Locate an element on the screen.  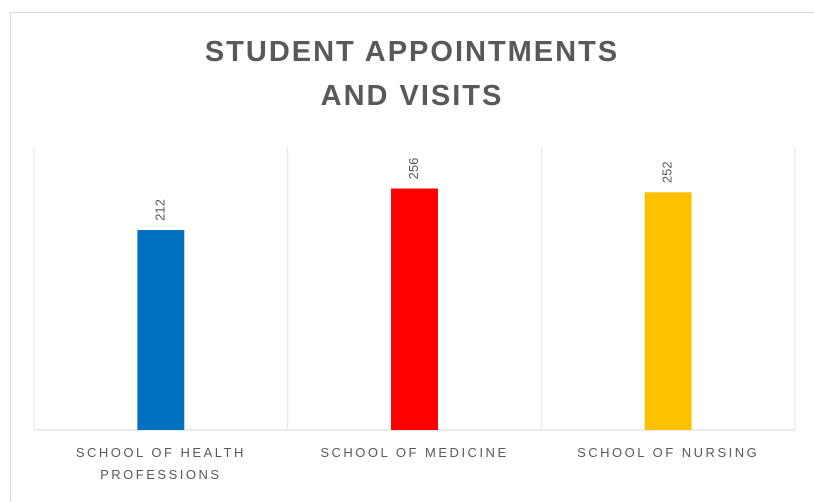
x-tick-label: SCHOOL OF HEALTH PROFESSIONS is located at coordinates (160, 463).